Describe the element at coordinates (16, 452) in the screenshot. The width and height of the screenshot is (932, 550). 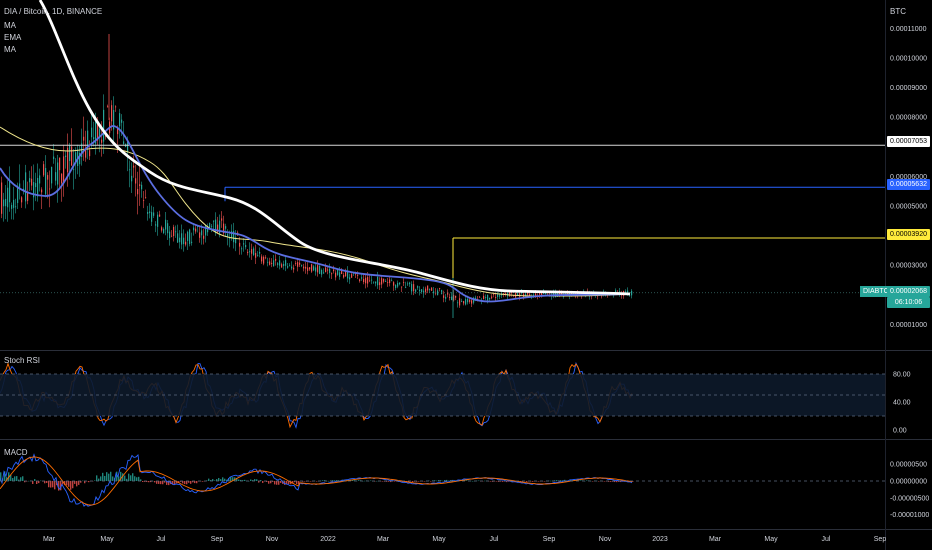
I see `macd-title: MACD` at that location.